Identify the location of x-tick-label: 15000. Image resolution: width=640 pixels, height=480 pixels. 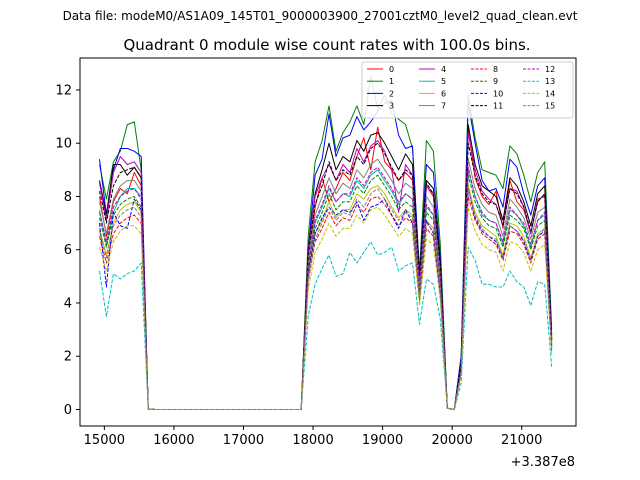
(104, 440).